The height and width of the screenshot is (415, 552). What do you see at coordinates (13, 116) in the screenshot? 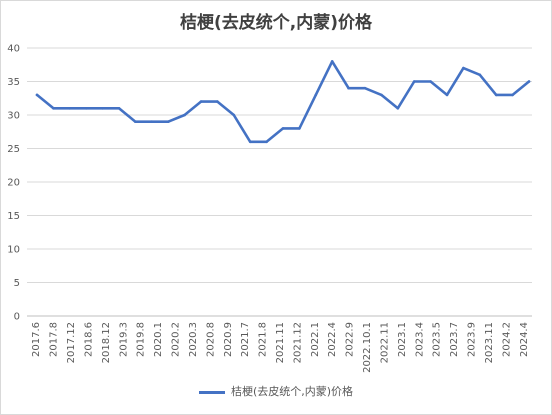
I see `y-tick-label: 30` at bounding box center [13, 116].